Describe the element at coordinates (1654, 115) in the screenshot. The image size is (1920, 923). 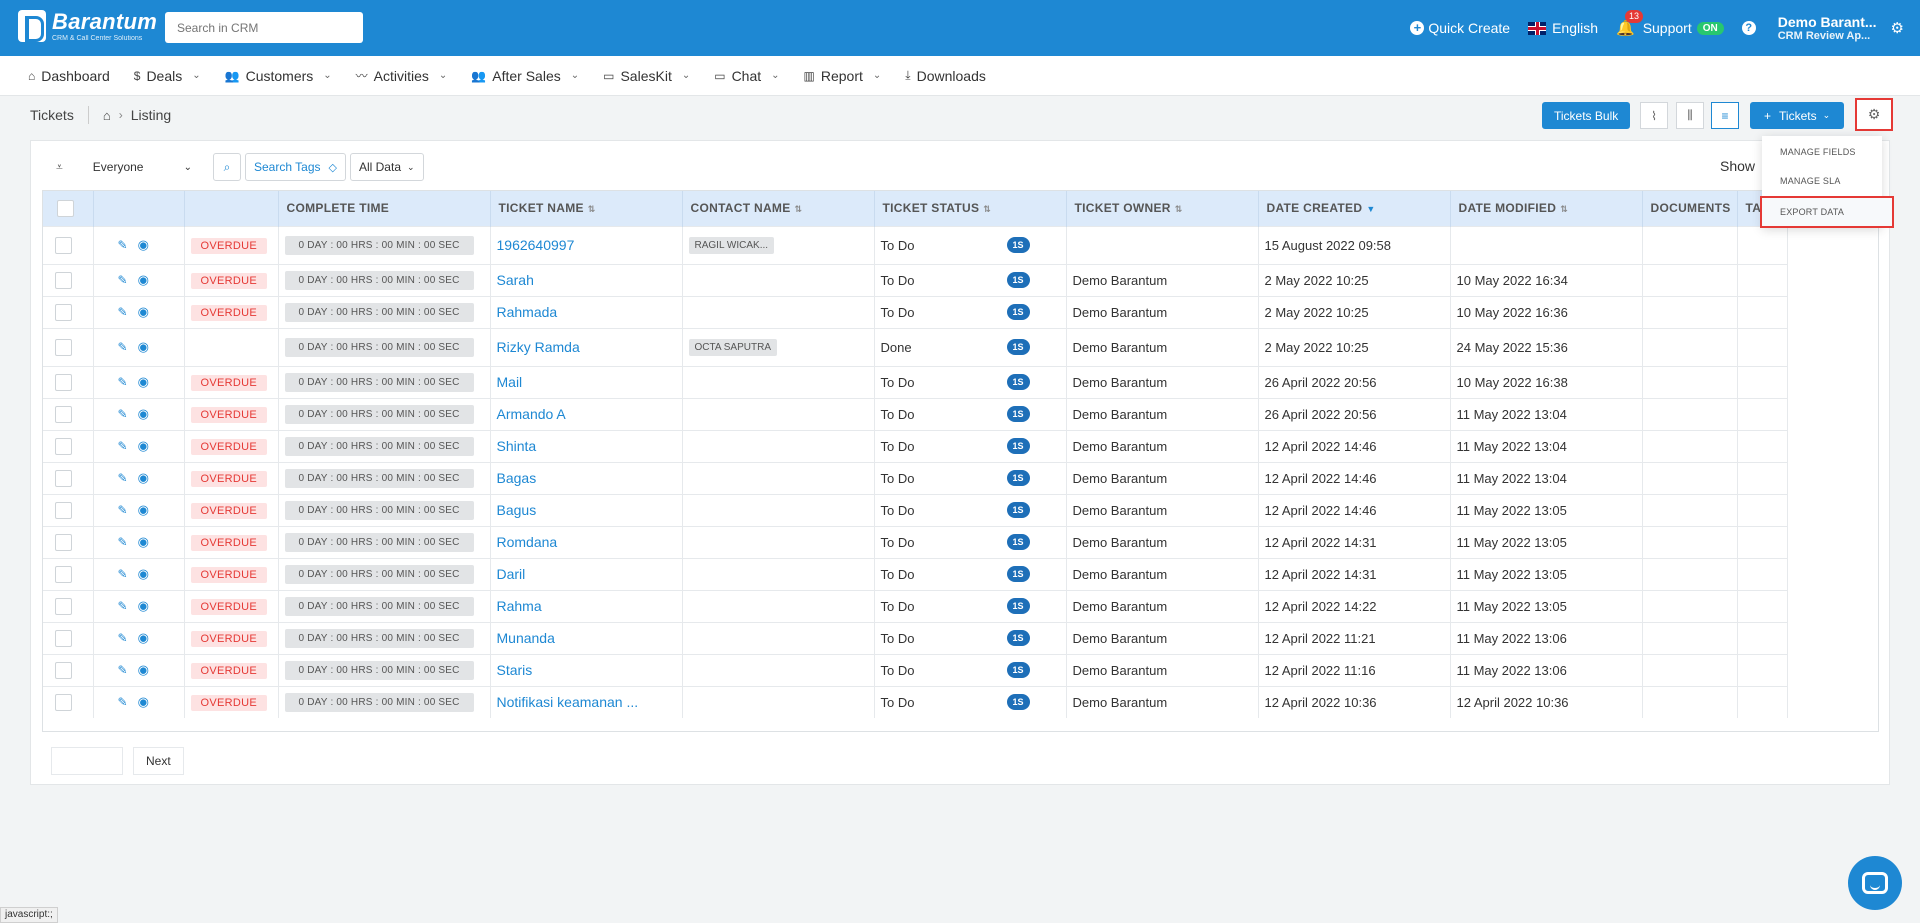
I see `line-chart-view-button: ⌇` at that location.